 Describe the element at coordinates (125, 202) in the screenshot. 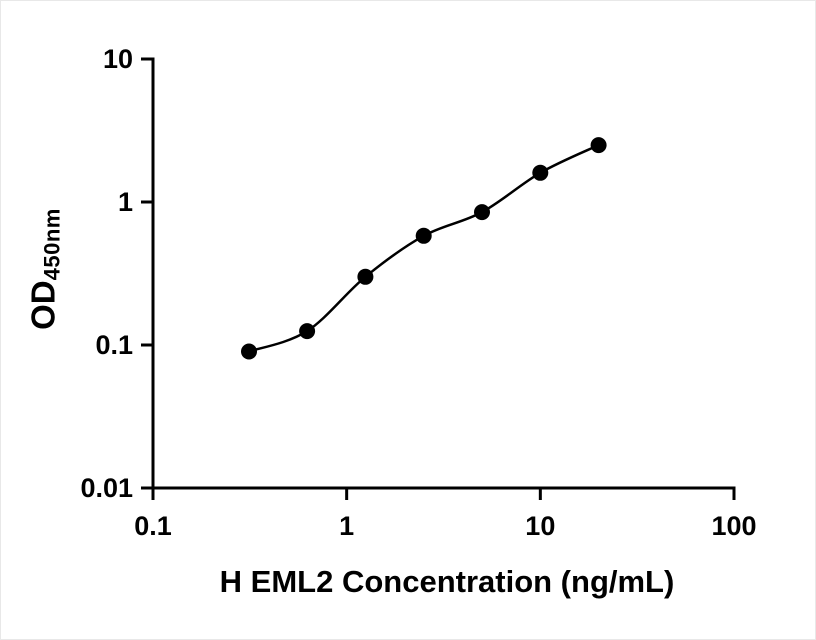

I see `y-tick-label: 1` at that location.